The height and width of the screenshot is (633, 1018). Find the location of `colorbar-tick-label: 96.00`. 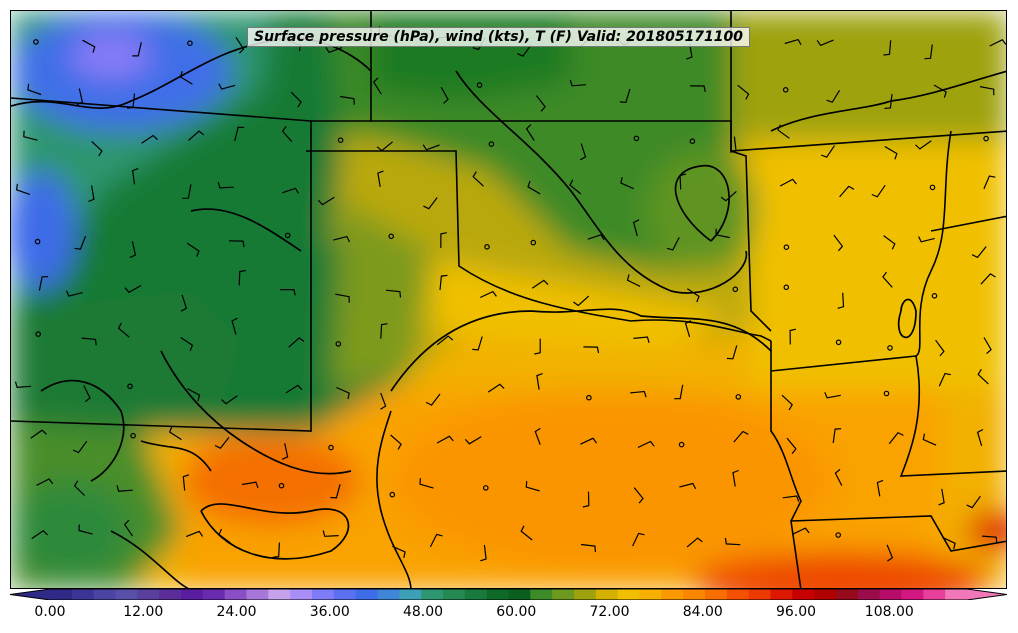

colorbar-tick-label: 96.00 is located at coordinates (796, 612).